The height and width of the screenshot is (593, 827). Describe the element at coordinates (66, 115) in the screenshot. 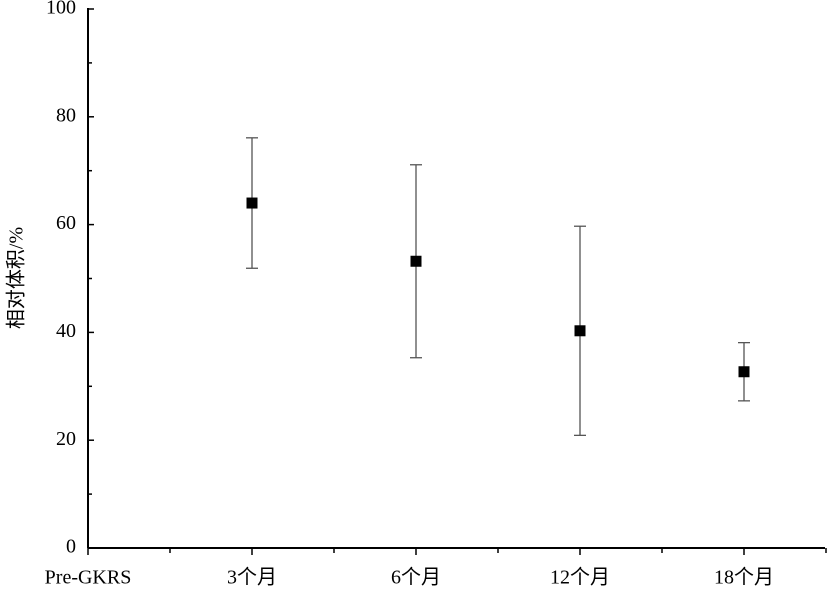

I see `y-tick-label: 80` at that location.